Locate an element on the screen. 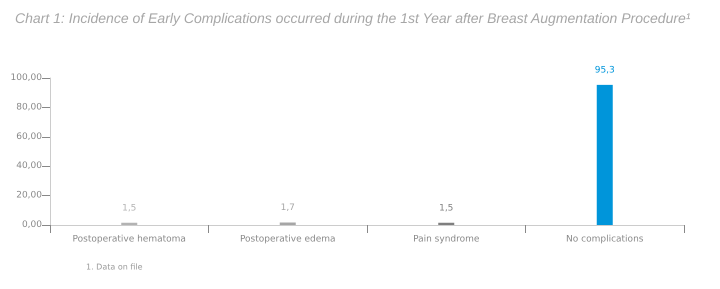  y-tick-label: 80,00 is located at coordinates (29, 107).